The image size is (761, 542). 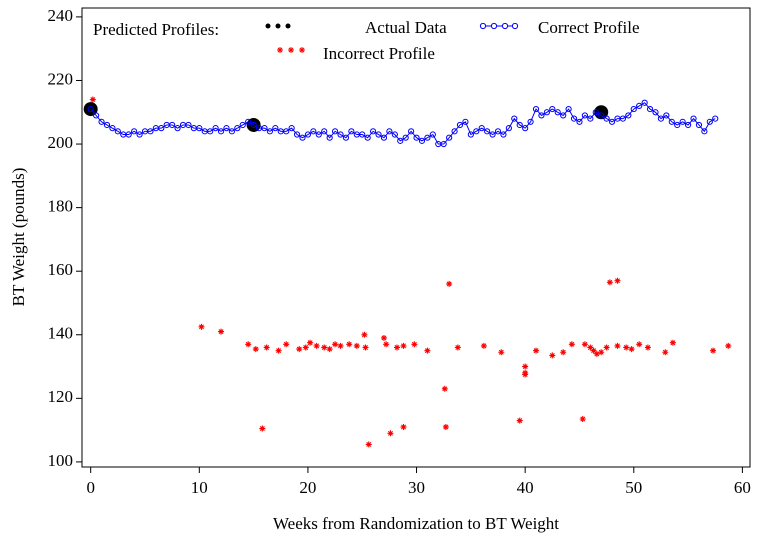 What do you see at coordinates (61, 396) in the screenshot?
I see `y-tick-label: 120` at bounding box center [61, 396].